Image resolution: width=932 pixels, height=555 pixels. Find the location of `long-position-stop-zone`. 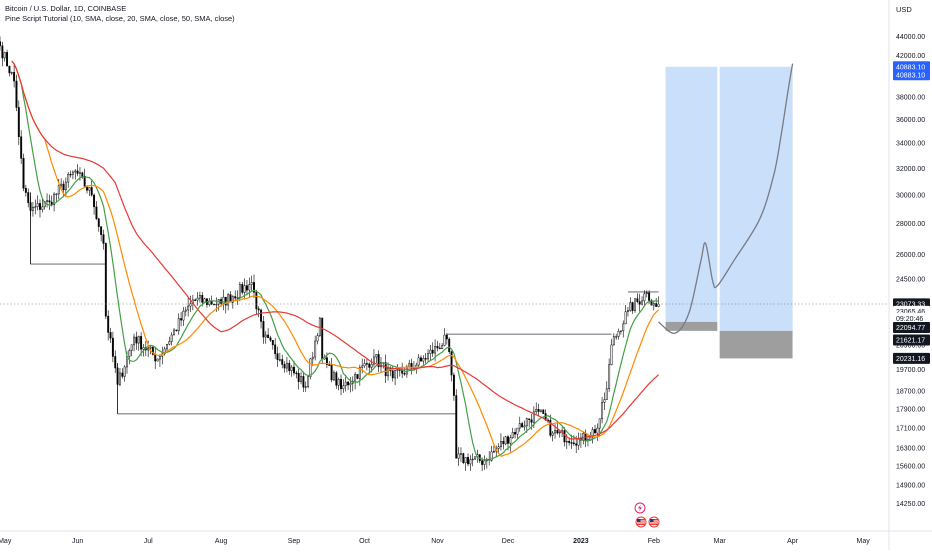

long-position-stop-zone is located at coordinates (691, 326).